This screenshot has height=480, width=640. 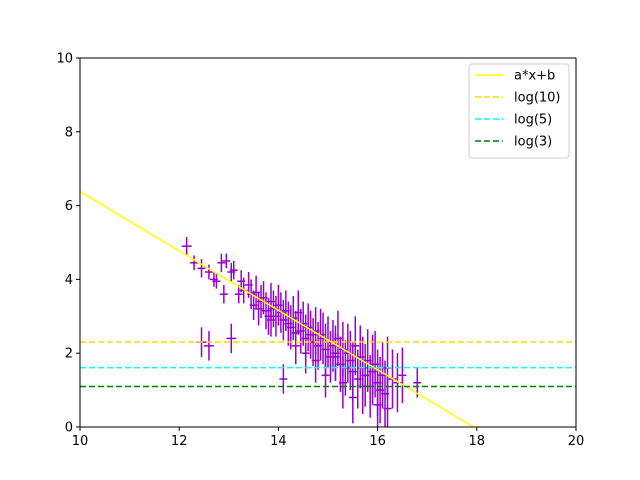 I want to click on legend-entry: log(3), so click(x=513, y=142).